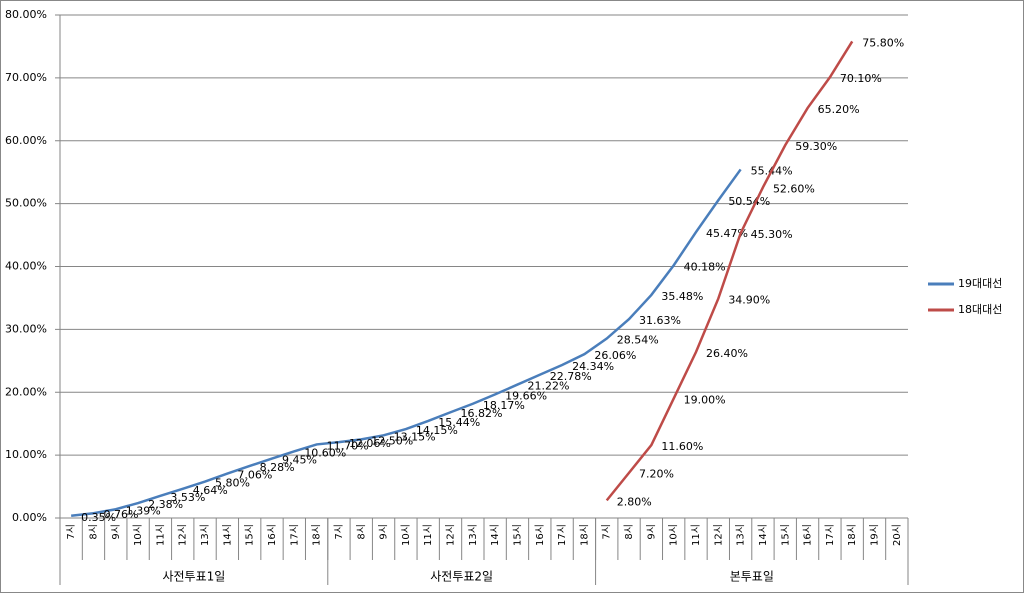  What do you see at coordinates (839, 109) in the screenshot?
I see `data-label: 65.20%` at bounding box center [839, 109].